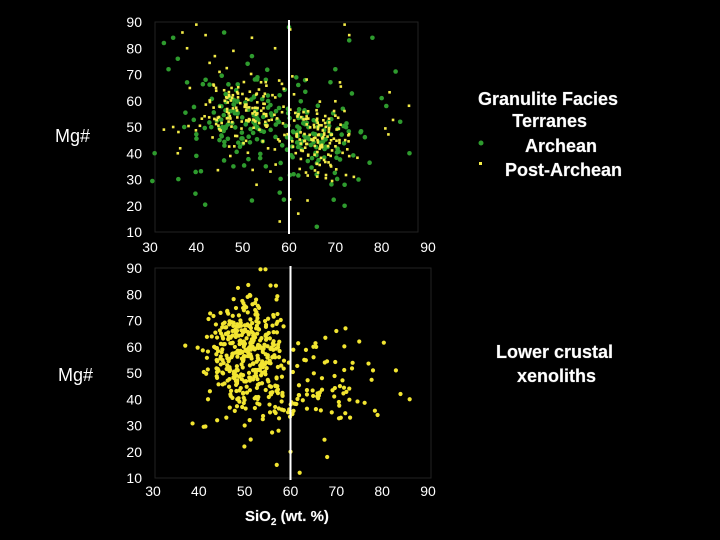 Image resolution: width=720 pixels, height=540 pixels. Describe the element at coordinates (72, 136) in the screenshot. I see `y-axis-label-top: Mg#` at that location.